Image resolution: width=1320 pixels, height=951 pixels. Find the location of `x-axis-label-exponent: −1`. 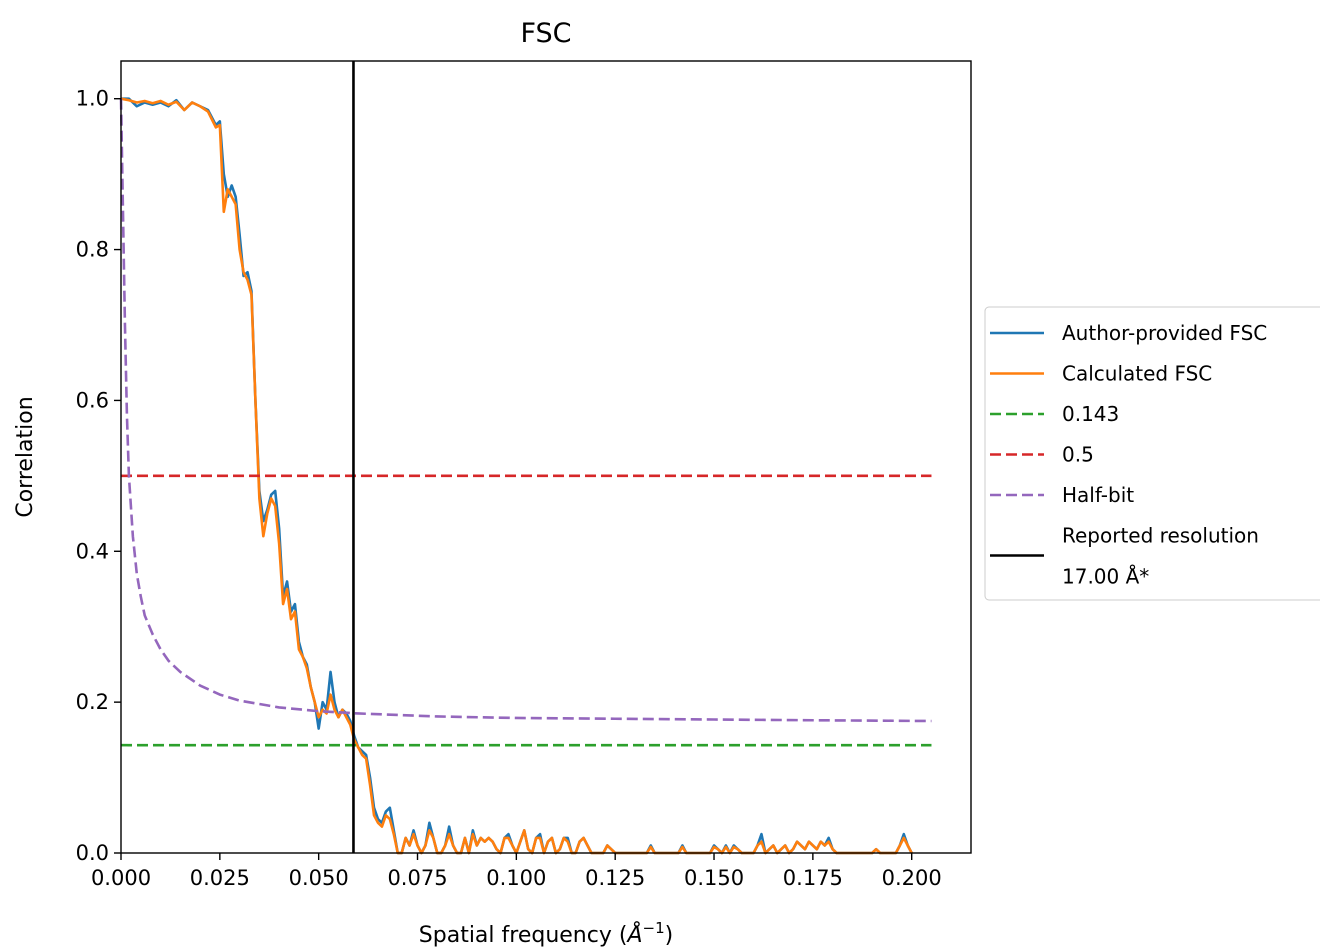

x-axis-label-exponent: −1 is located at coordinates (654, 928).